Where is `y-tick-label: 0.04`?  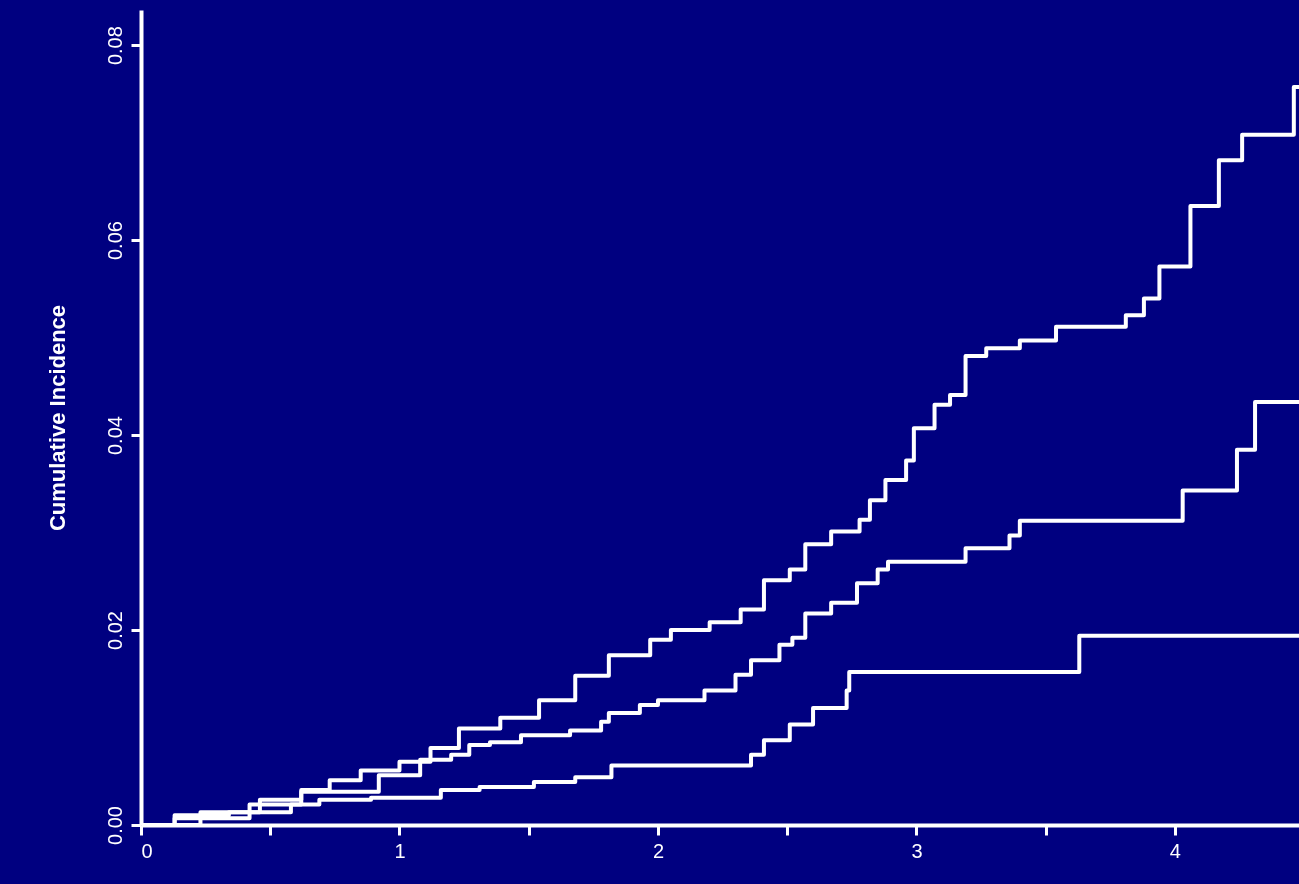 y-tick-label: 0.04 is located at coordinates (114, 436).